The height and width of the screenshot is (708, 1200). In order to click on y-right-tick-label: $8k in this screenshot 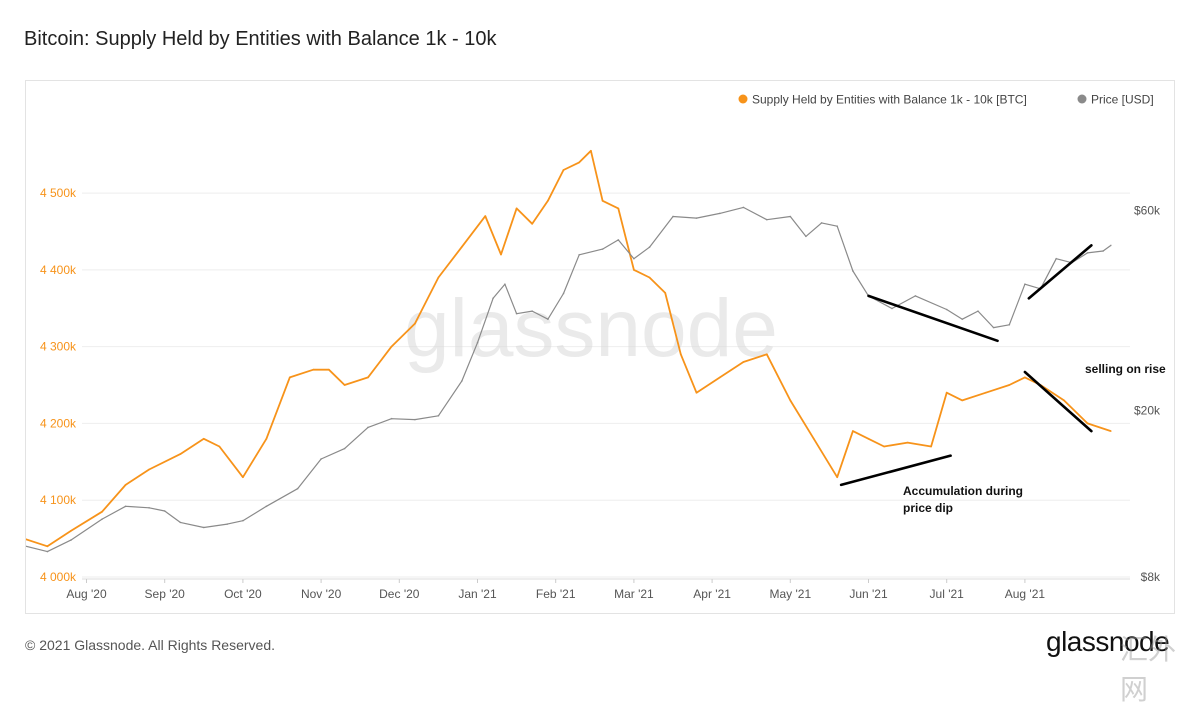, I will do `click(1151, 577)`.